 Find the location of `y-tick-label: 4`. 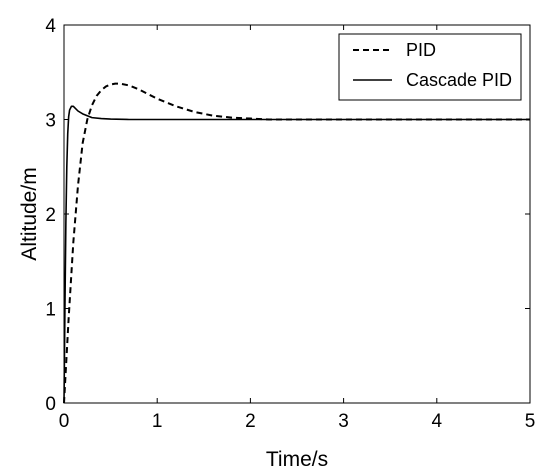

y-tick-label: 4 is located at coordinates (50, 26).